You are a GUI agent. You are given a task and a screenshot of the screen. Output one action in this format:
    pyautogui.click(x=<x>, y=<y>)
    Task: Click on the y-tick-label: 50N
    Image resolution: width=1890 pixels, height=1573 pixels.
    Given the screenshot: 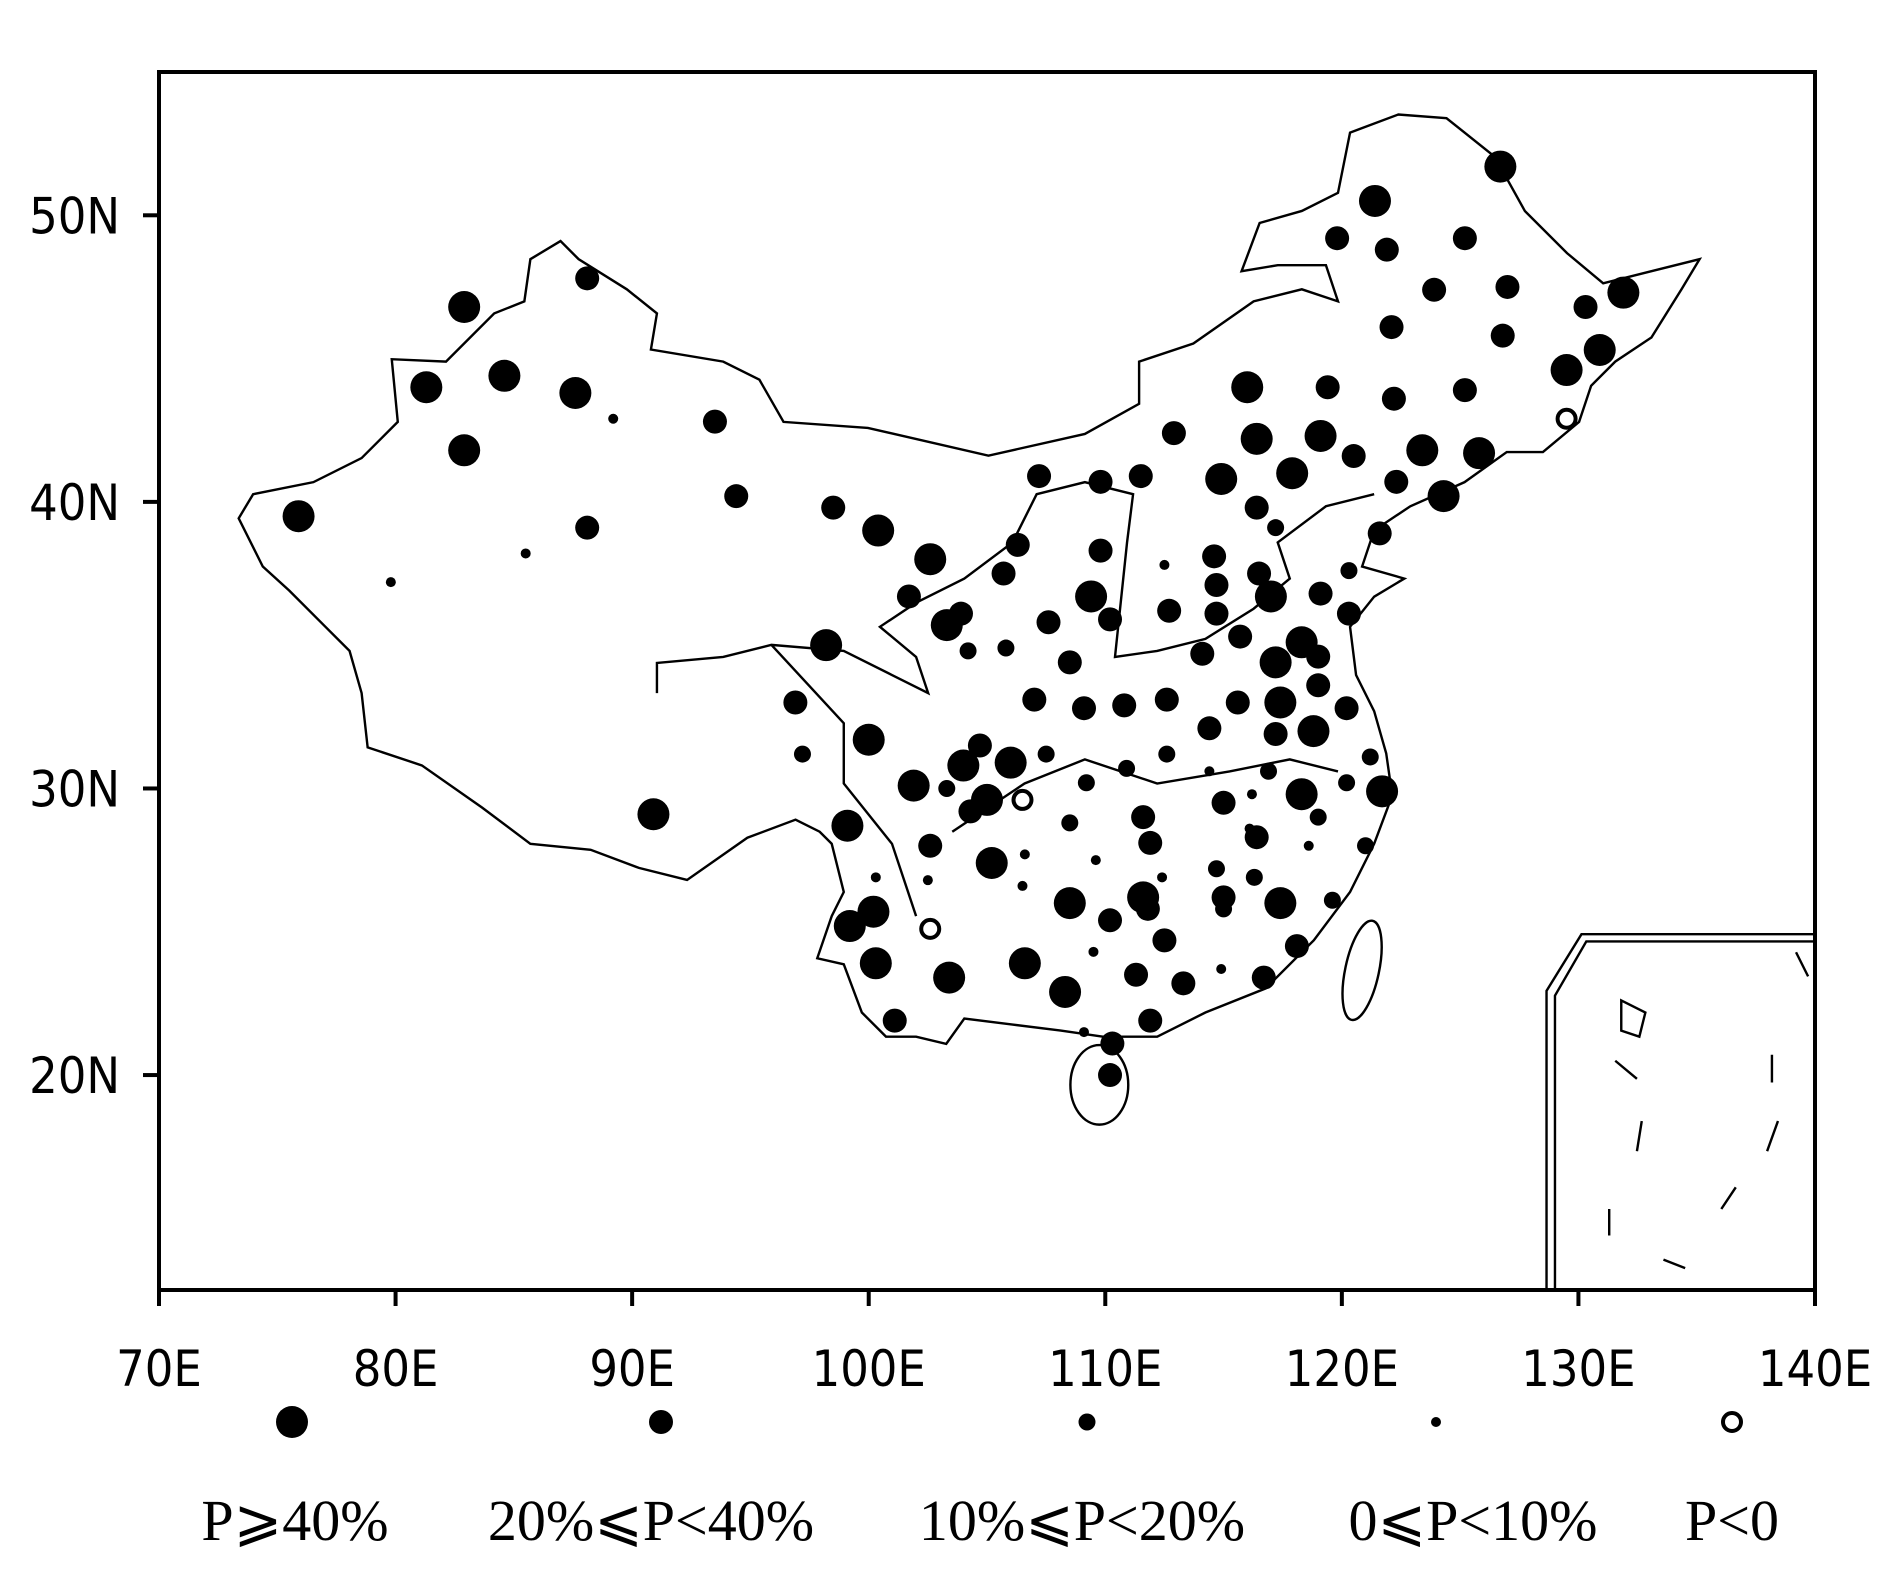 What is the action you would take?
    pyautogui.click(x=74, y=216)
    